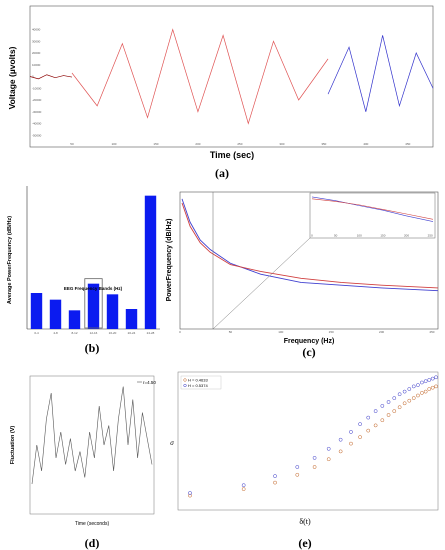 This screenshot has height=550, width=445. I want to click on panel-e-legend: H = 0.4633 H = 0.5374, so click(201, 382).